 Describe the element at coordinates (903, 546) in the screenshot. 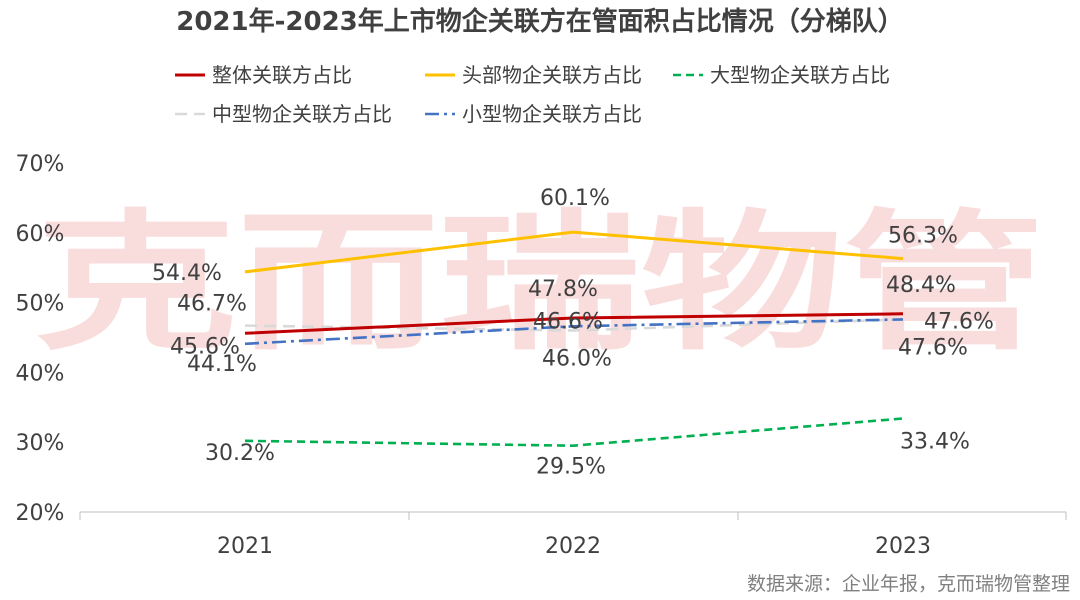

I see `x-tick-label: 2023` at that location.